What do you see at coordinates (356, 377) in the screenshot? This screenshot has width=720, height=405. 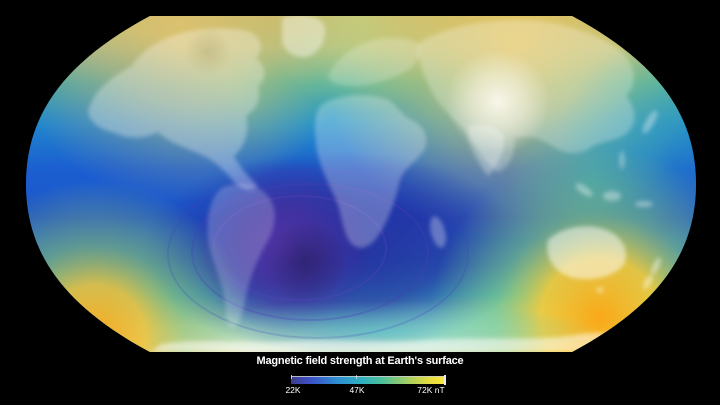 I see `colorbar-tick-mid` at bounding box center [356, 377].